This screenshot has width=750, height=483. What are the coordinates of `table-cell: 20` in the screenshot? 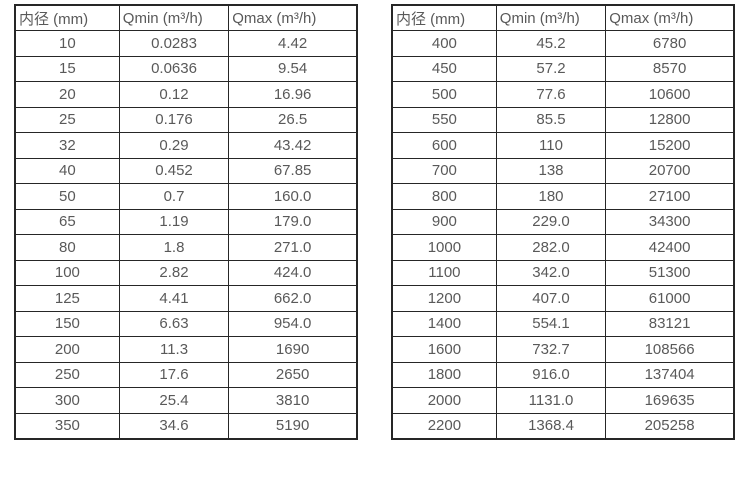 It's located at (67, 94).